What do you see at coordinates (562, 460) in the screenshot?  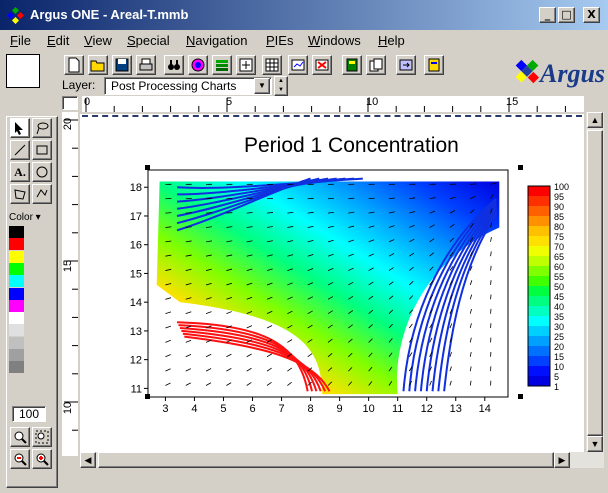 I see `scroll-right-icon: ▶` at bounding box center [562, 460].